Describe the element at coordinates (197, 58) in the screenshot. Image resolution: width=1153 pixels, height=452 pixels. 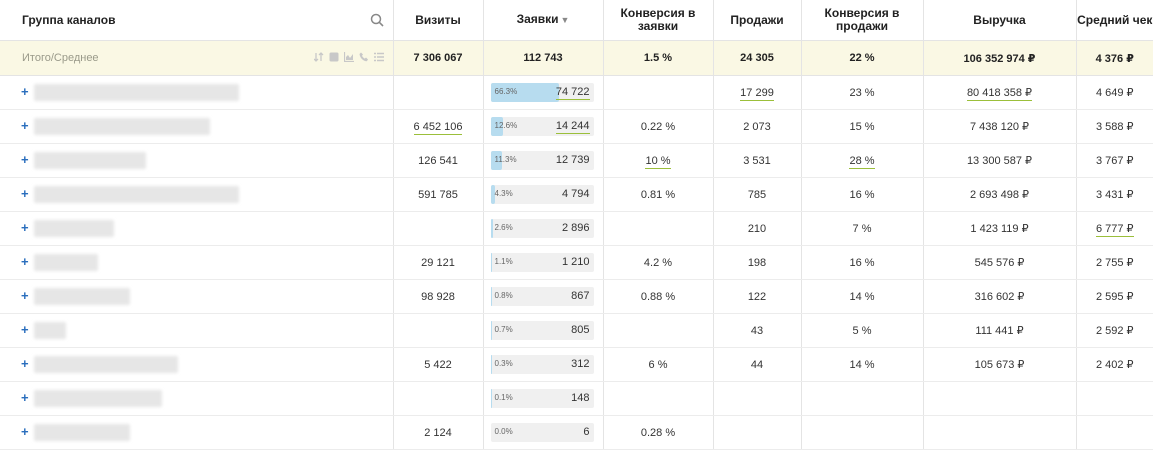
I see `total-label-cell: Итого/Среднее` at that location.